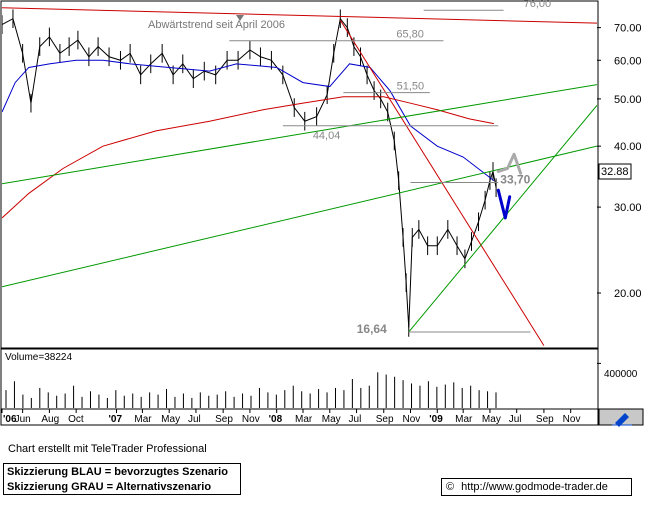  I want to click on x-axis-strip, so click(299, 417).